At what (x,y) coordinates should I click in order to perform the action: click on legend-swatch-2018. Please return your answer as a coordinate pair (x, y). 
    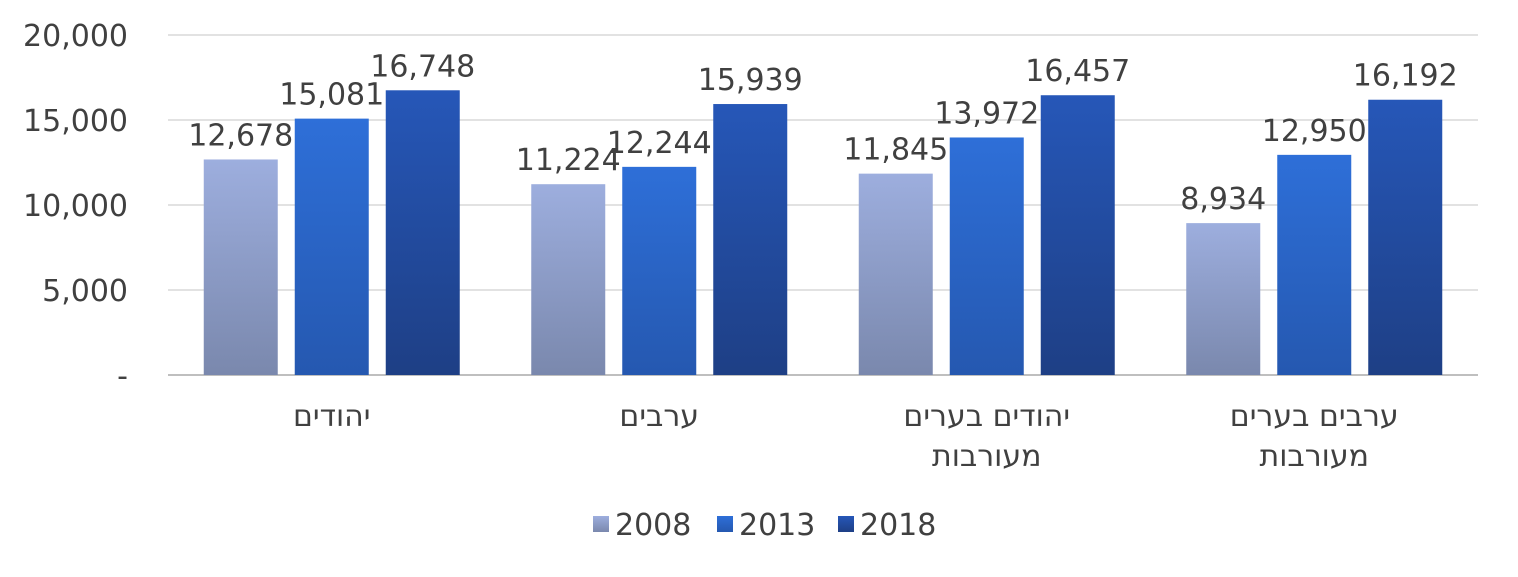
    Looking at the image, I should click on (846, 524).